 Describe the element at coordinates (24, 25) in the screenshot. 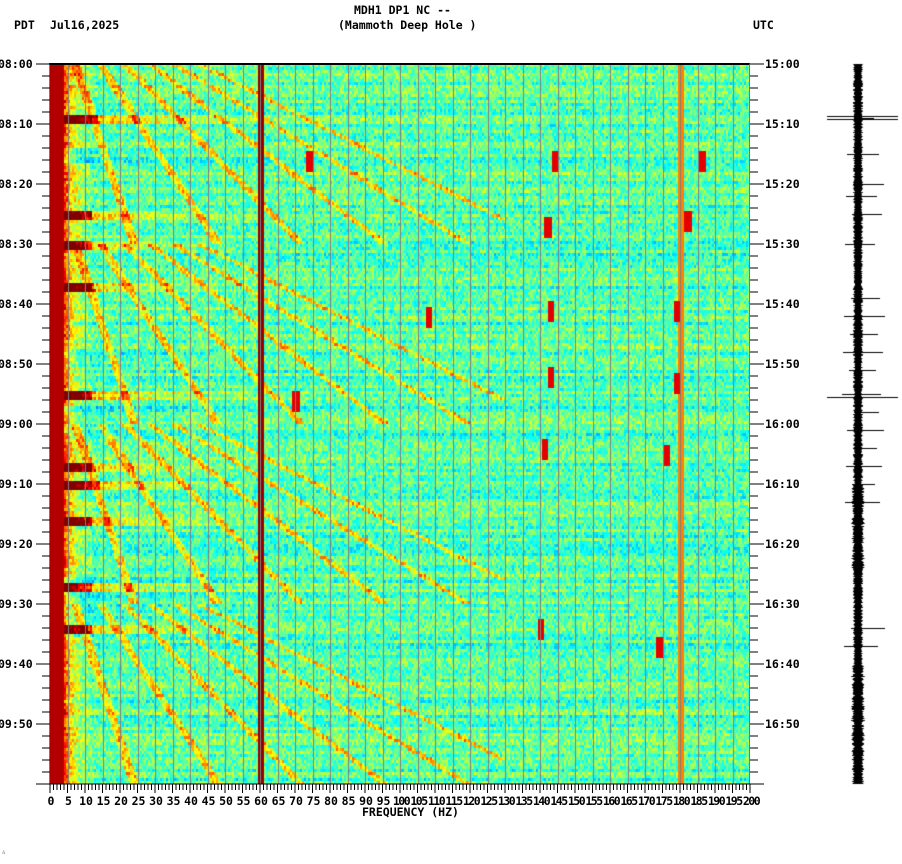

I see `left-timezone-label: PDT` at that location.